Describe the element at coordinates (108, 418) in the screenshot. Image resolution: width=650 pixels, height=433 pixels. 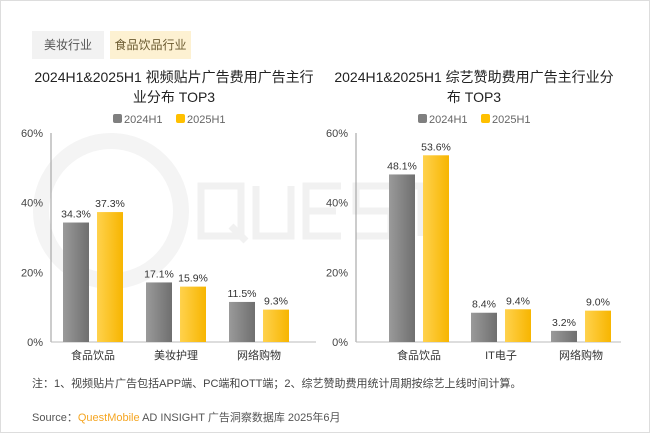
I see `source-brand: QuestMobile` at that location.